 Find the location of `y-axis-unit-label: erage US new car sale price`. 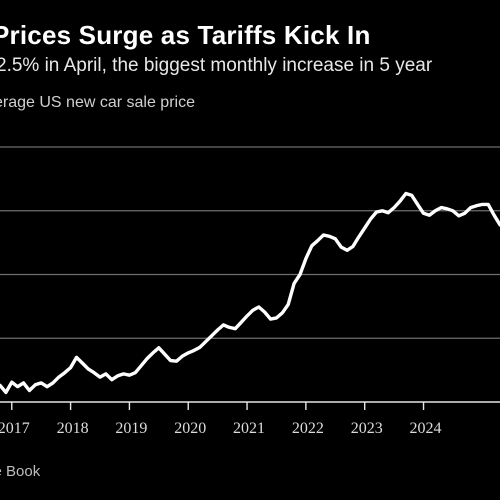

y-axis-unit-label: erage US new car sale price is located at coordinates (97, 102).